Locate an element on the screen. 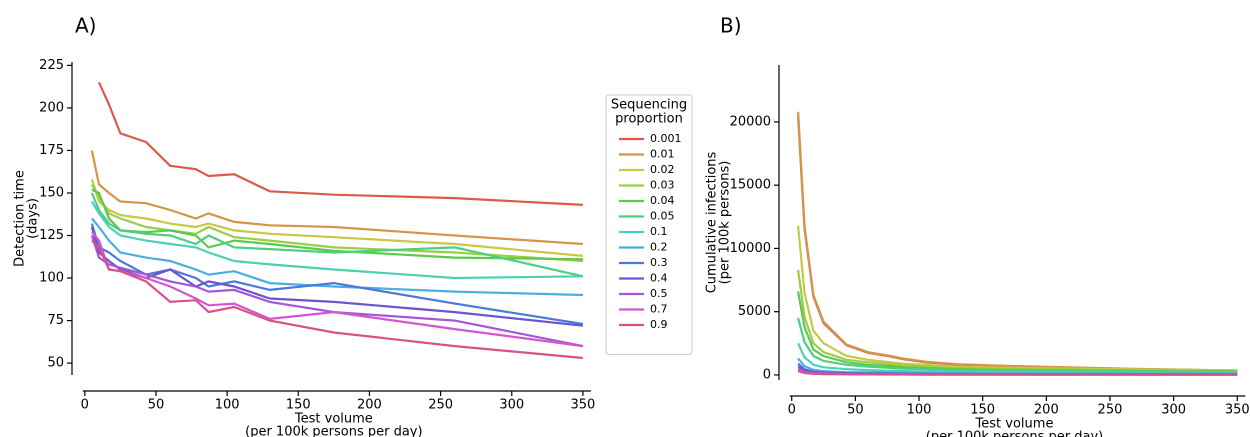 This screenshot has height=437, width=1250. y-tick-label: 5000 is located at coordinates (754, 311).